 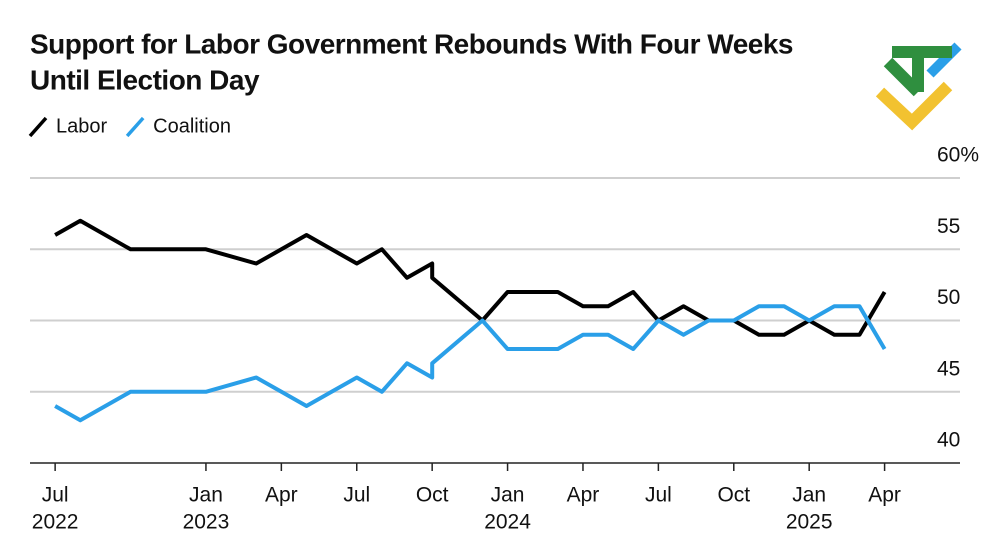 I want to click on y-tick-label: 55, so click(x=948, y=226).